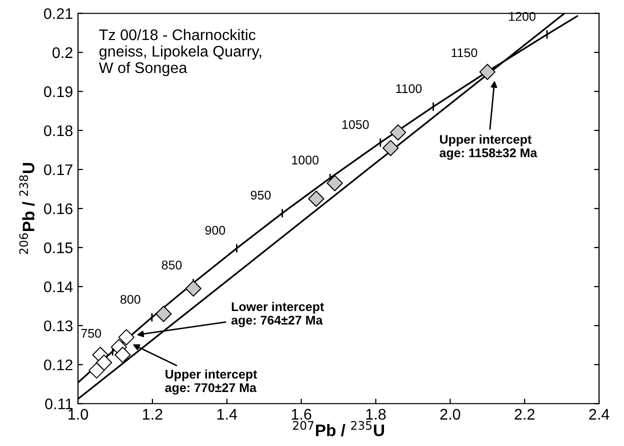 Image resolution: width=624 pixels, height=446 pixels. Describe the element at coordinates (355, 124) in the screenshot. I see `annotation: 1050` at that location.